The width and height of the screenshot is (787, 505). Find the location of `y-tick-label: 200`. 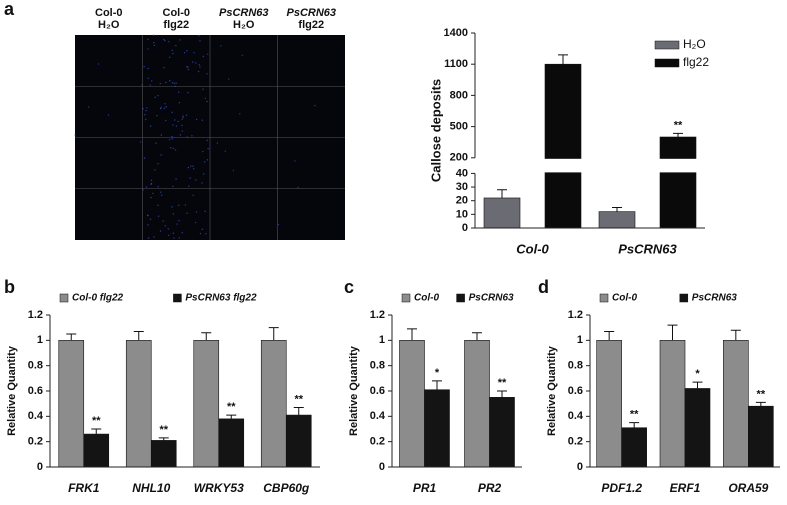

y-tick-label: 200 is located at coordinates (459, 158).